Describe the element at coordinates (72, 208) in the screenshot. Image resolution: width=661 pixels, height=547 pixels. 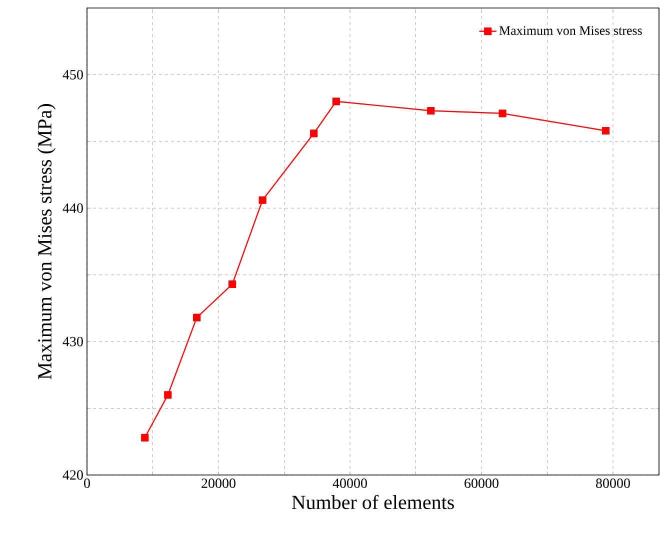
I see `y-tick-label: 440` at that location.